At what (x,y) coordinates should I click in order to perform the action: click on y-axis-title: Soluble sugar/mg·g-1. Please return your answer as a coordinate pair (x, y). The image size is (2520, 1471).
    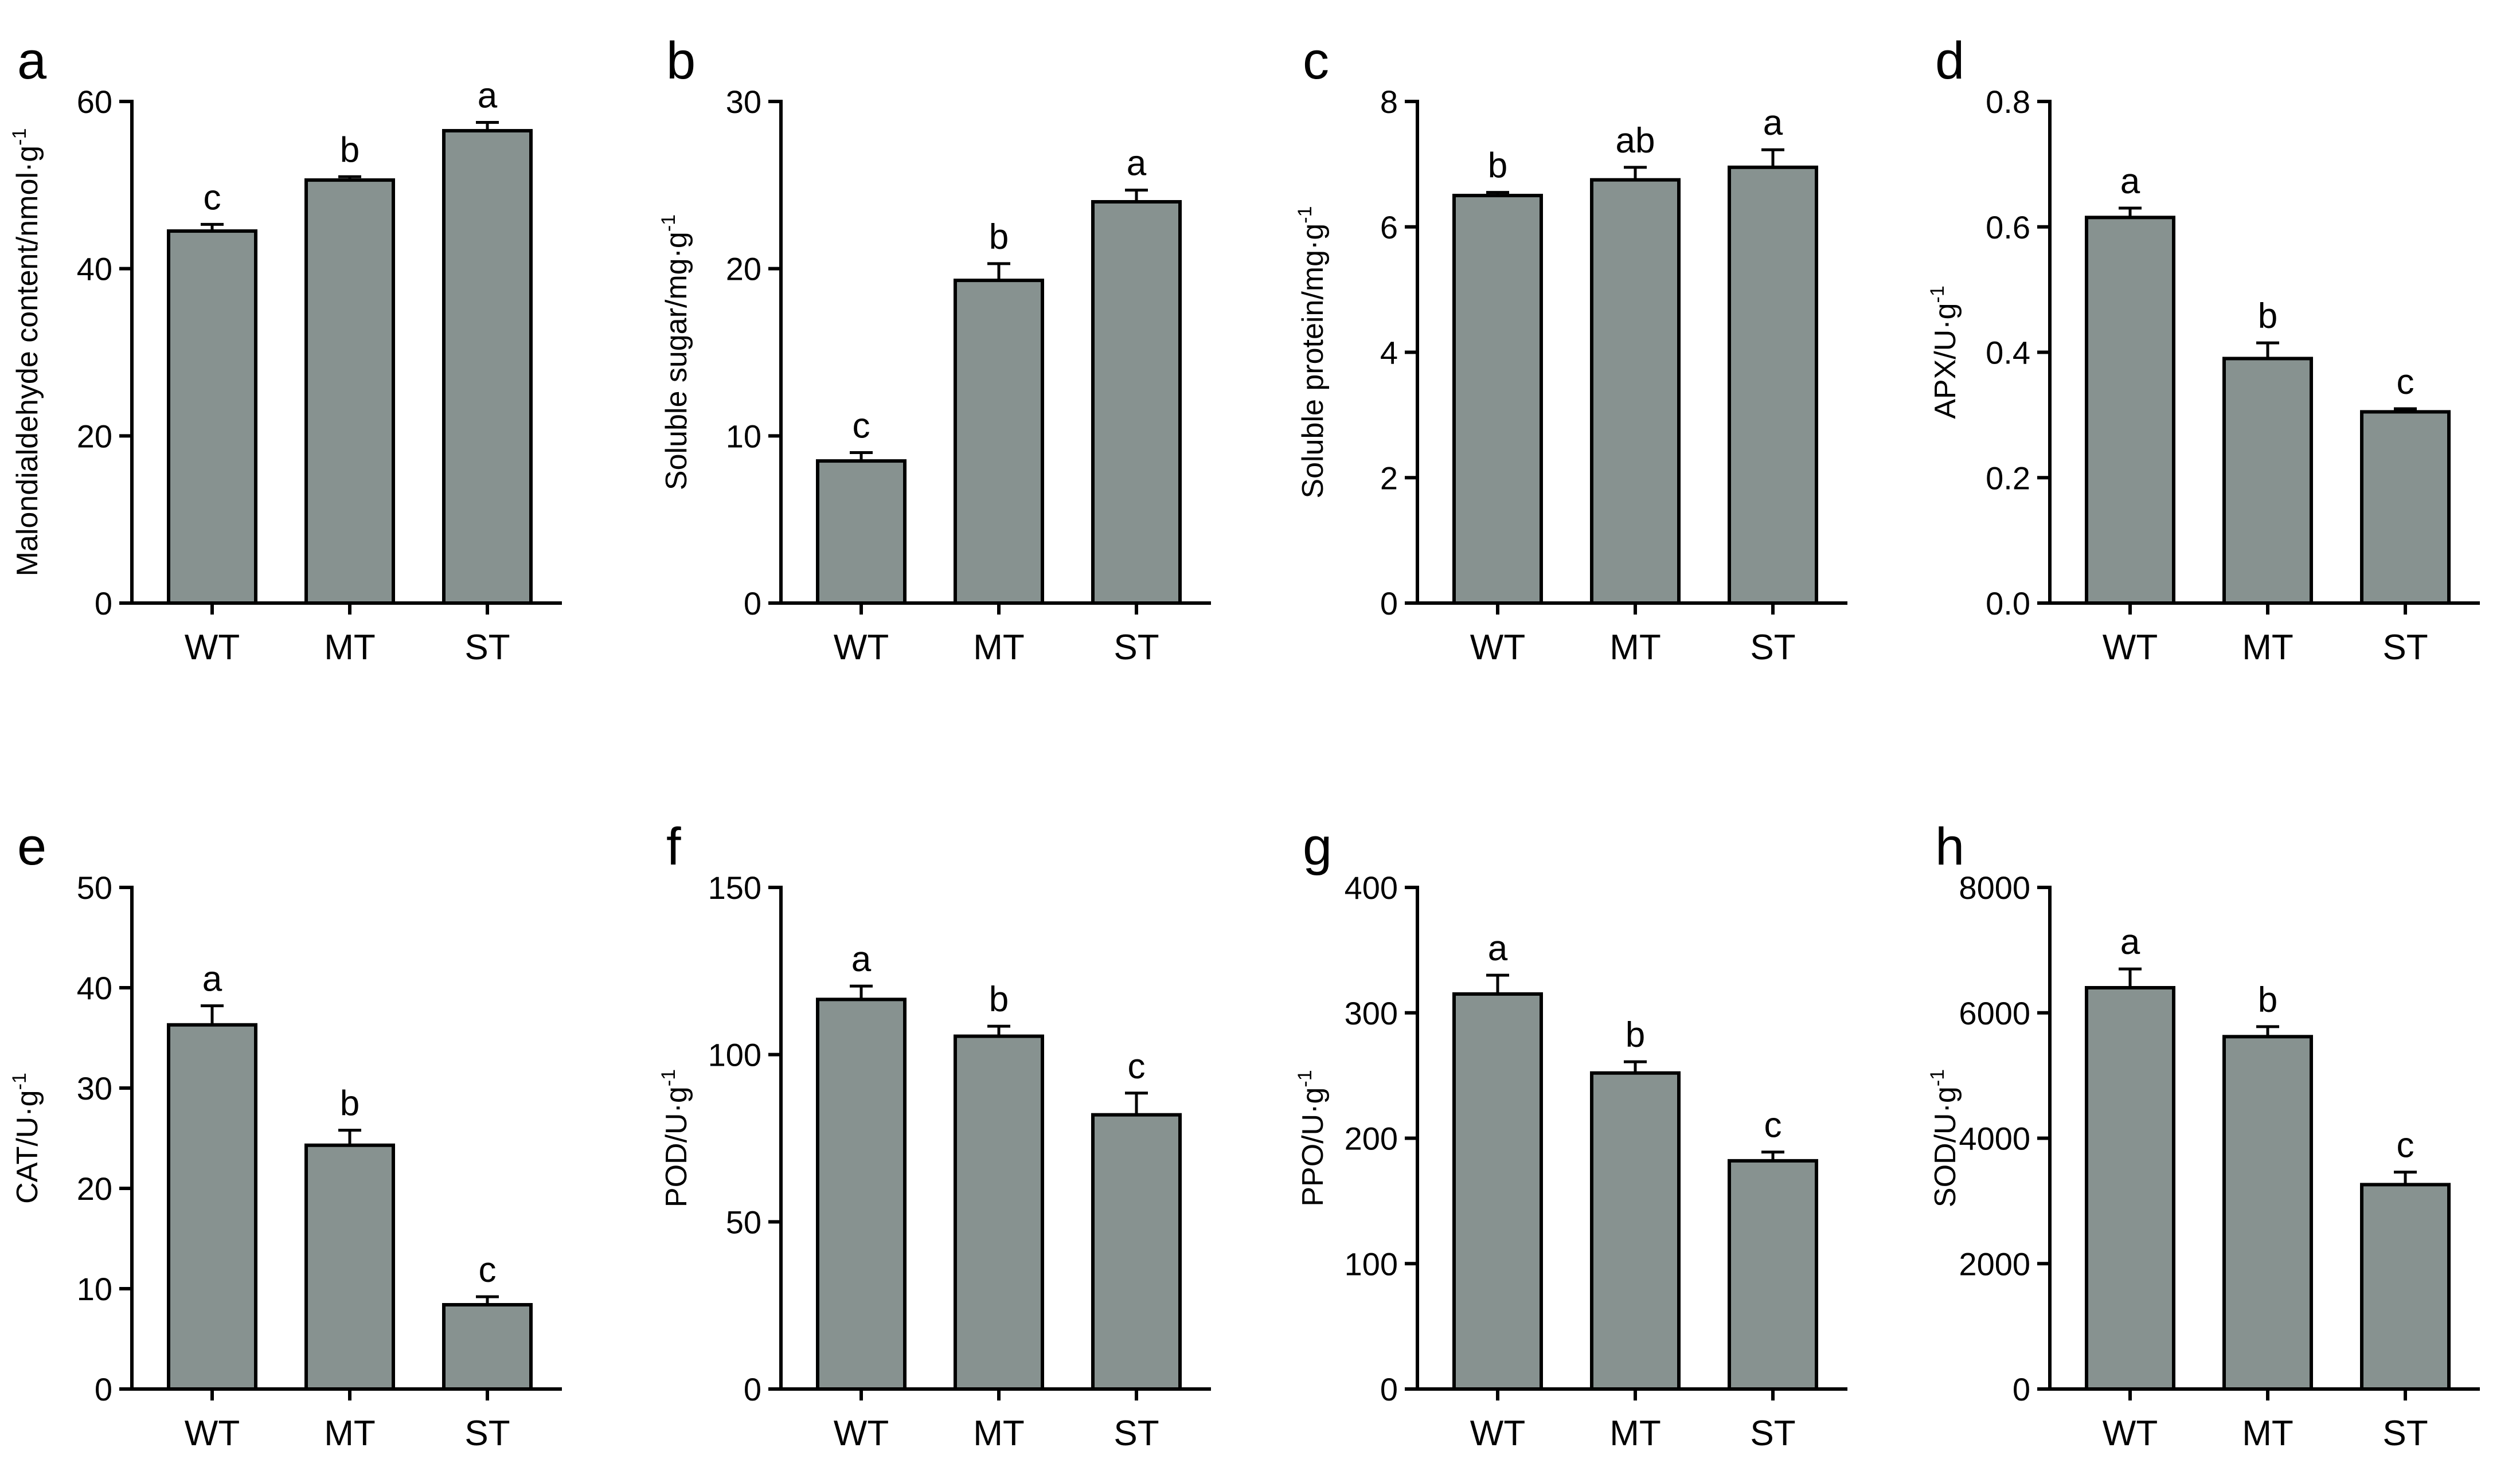
    Looking at the image, I should click on (675, 352).